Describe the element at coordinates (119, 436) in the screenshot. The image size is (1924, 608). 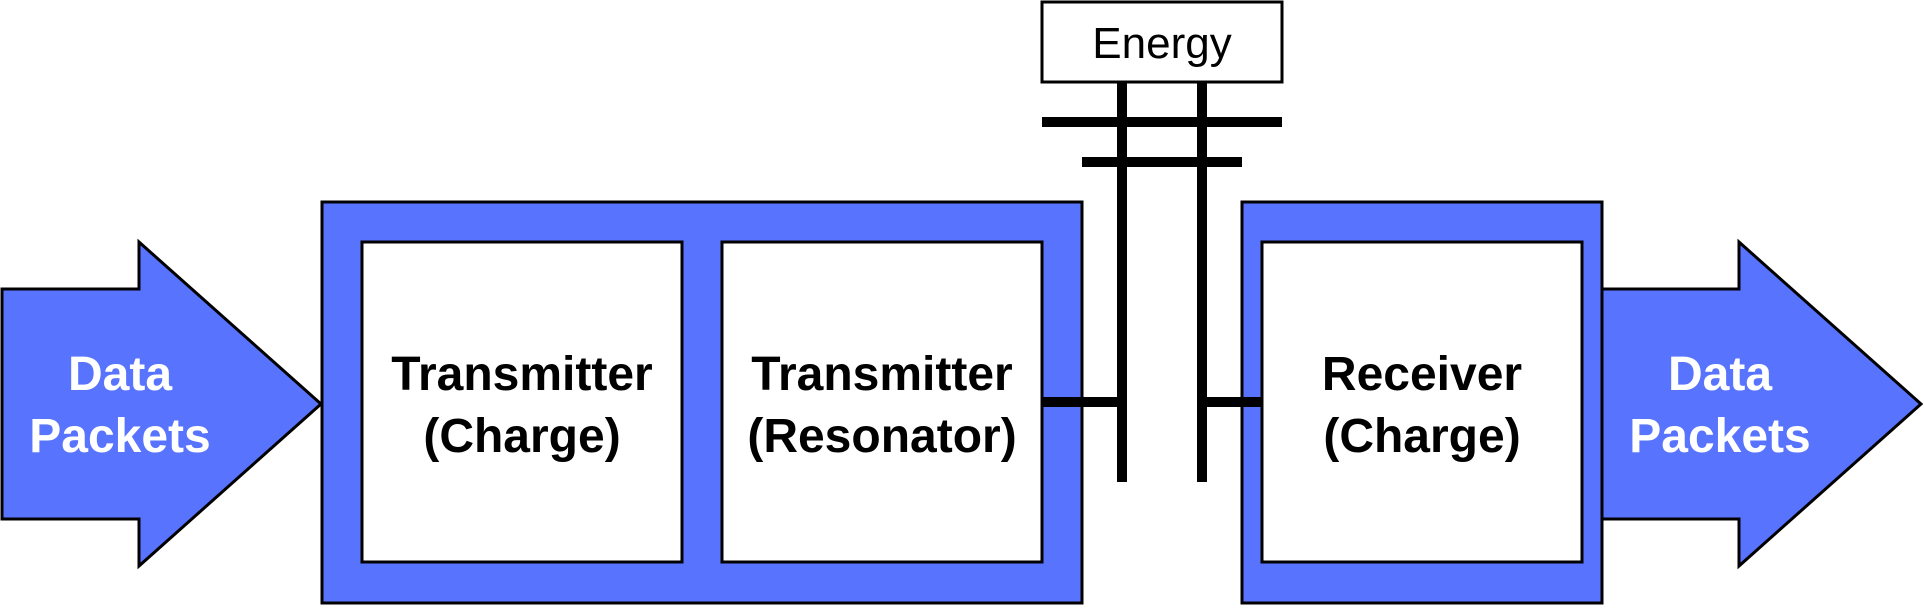
I see `input-arrow-label-line2: Packets` at that location.